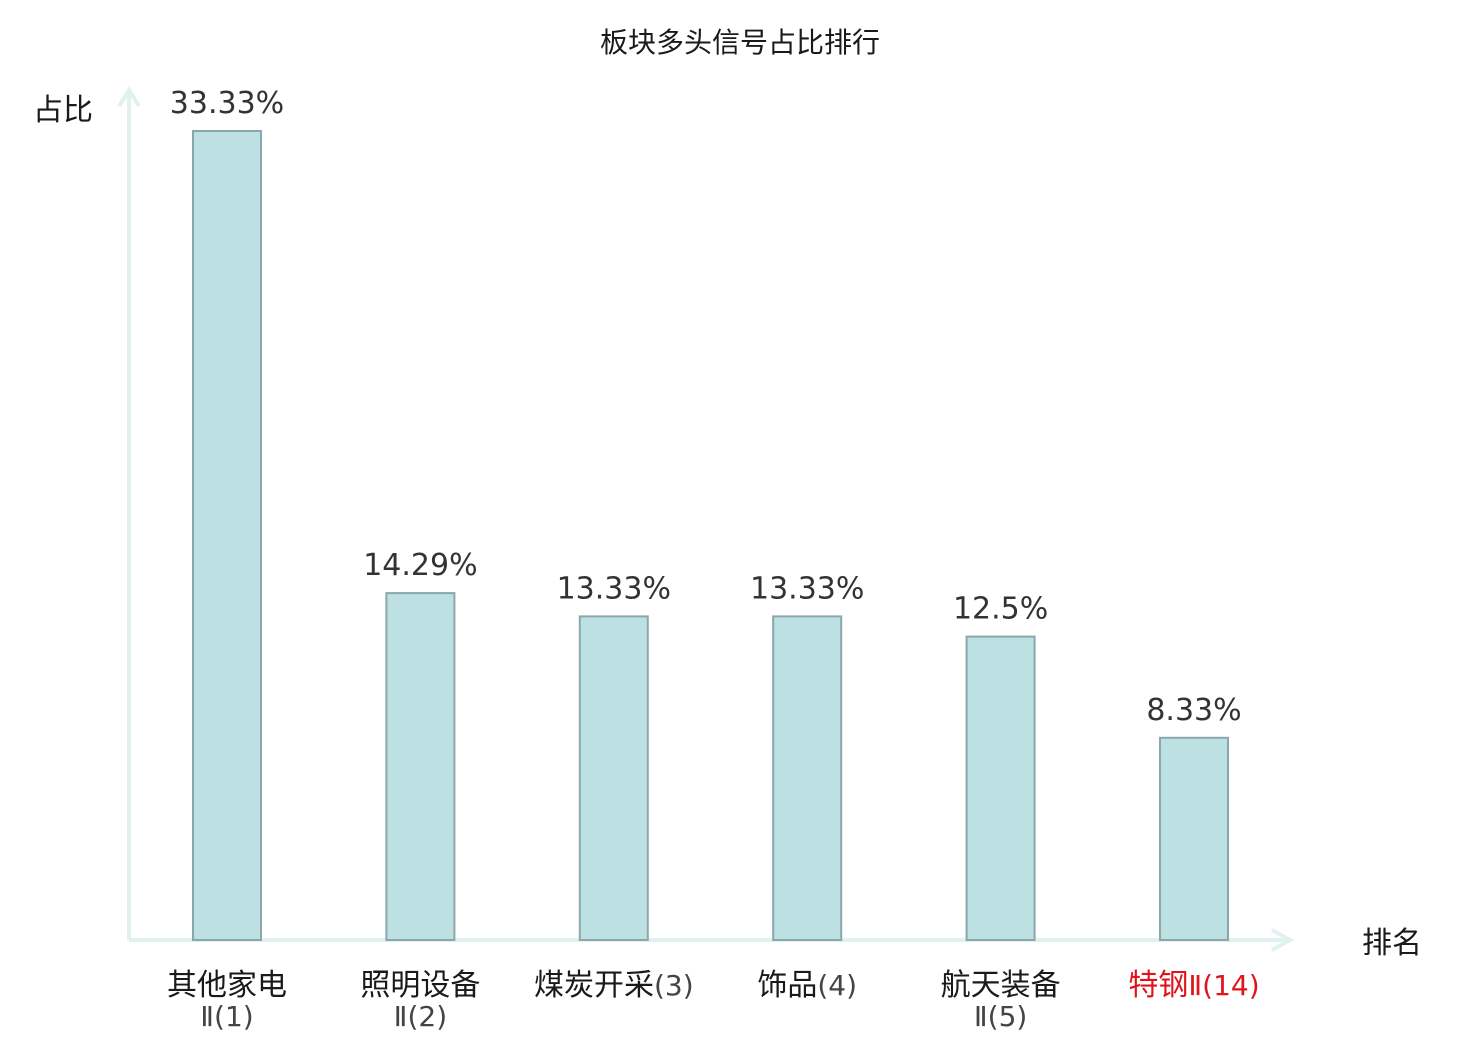 The height and width of the screenshot is (1040, 1480). Describe the element at coordinates (227, 985) in the screenshot. I see `x-tick-label: 其他家电` at that location.